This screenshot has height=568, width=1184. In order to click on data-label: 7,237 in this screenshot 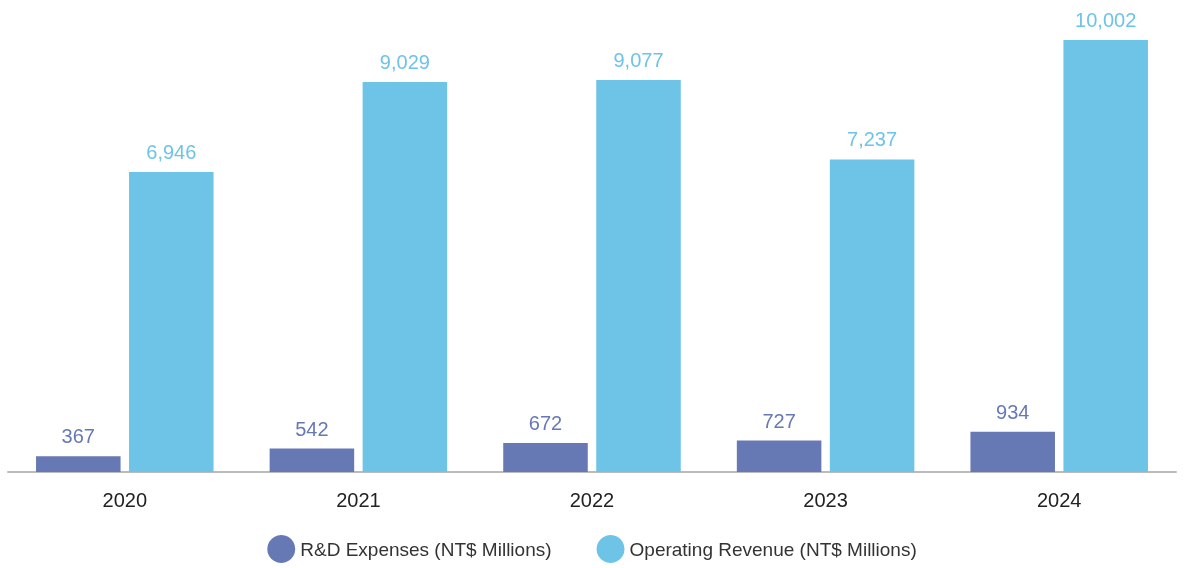, I will do `click(872, 139)`.